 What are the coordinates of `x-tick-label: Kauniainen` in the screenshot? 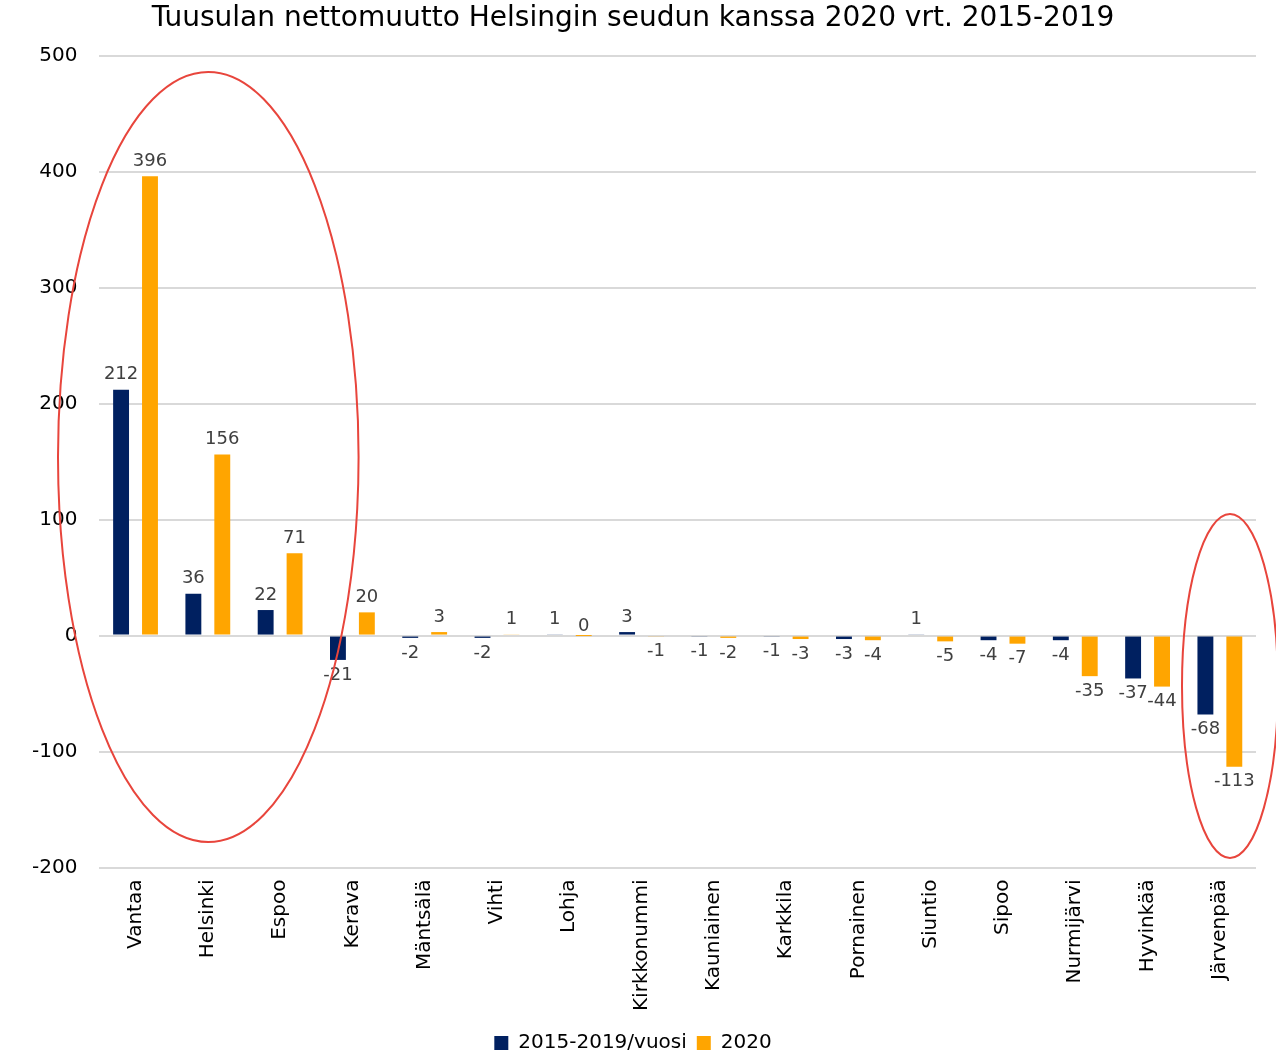 It's located at (712, 935).